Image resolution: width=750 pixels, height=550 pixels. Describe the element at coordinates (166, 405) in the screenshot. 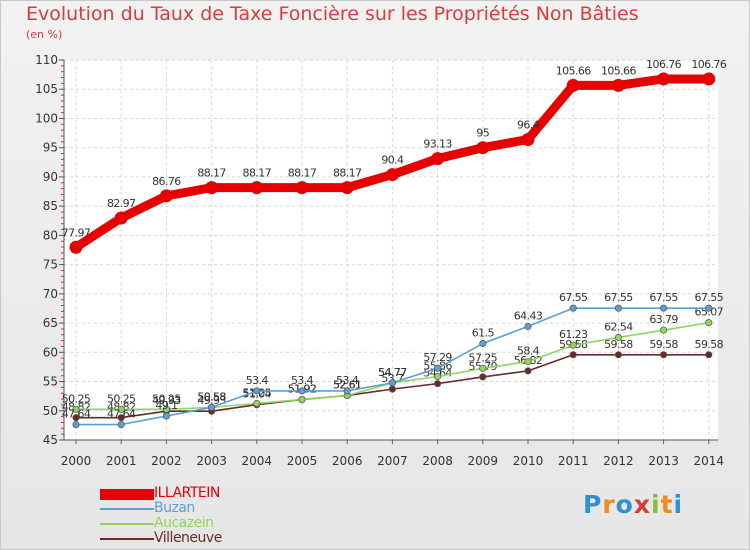

I see `data-label: 49.1` at that location.